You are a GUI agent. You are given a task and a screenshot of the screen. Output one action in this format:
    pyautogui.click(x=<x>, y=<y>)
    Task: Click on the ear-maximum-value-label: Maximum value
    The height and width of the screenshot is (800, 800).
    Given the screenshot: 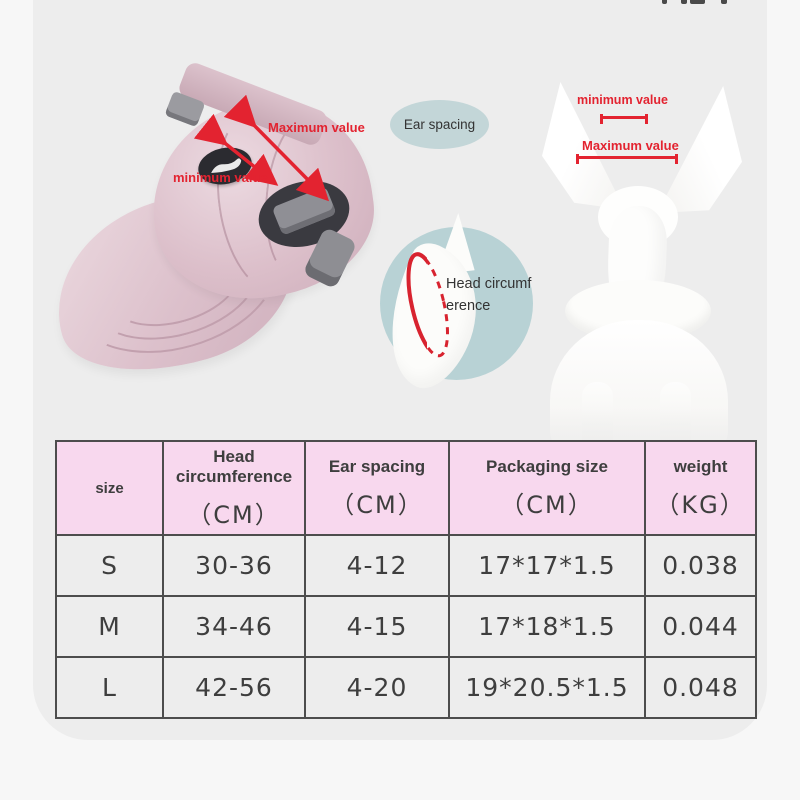 What is the action you would take?
    pyautogui.click(x=630, y=145)
    